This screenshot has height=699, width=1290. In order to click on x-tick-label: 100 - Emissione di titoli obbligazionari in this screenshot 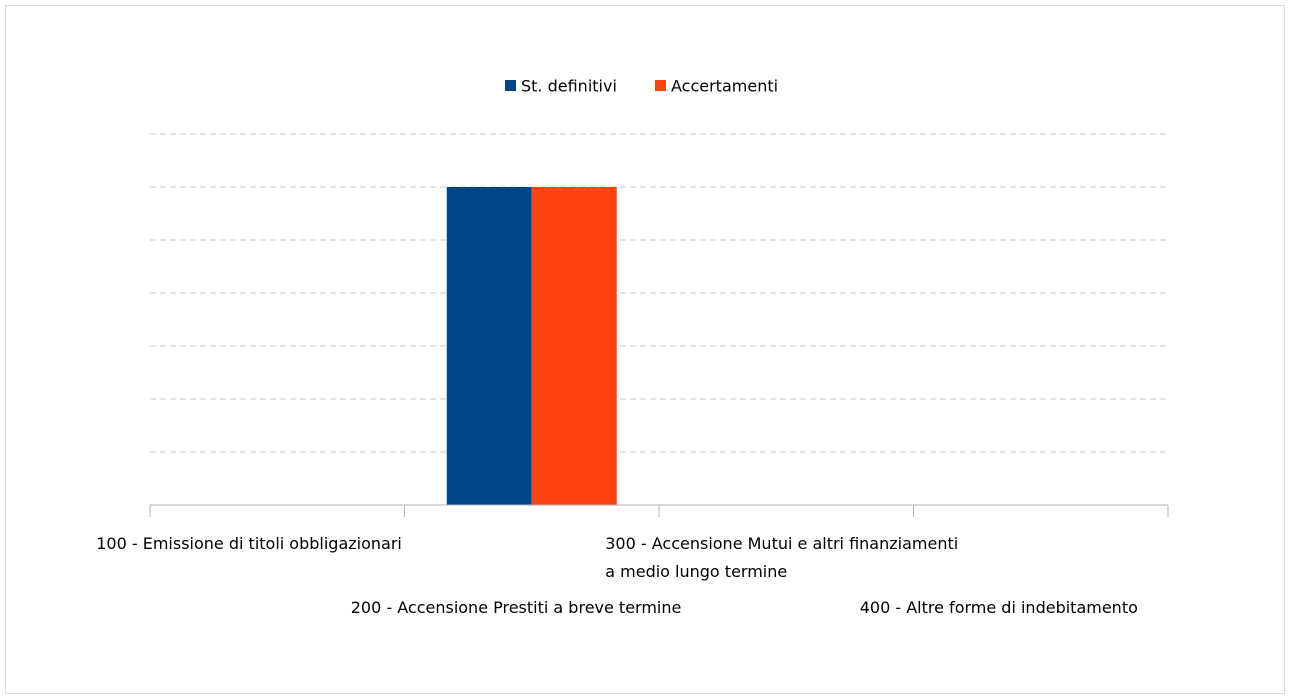, I will do `click(249, 543)`.